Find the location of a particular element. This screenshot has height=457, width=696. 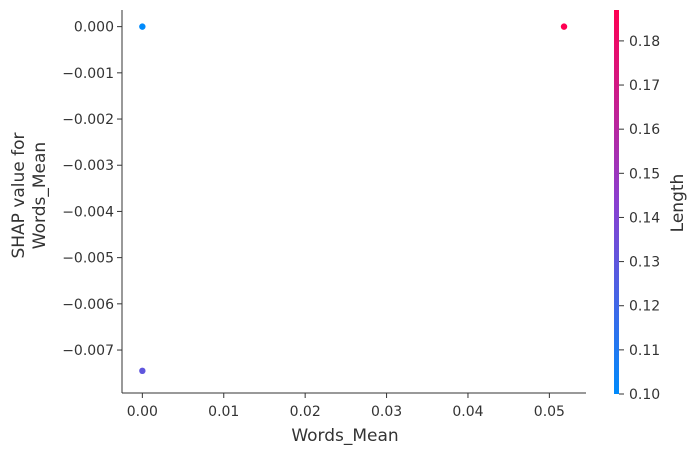

x-axis-title: Words_Mean is located at coordinates (344, 436).